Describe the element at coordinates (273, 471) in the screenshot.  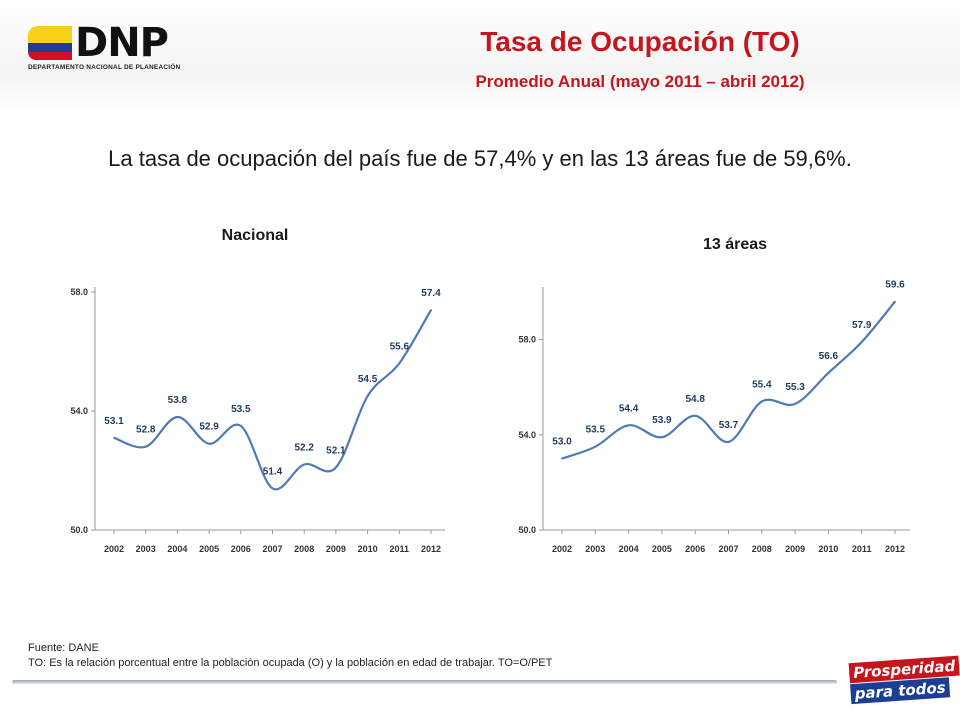
I see `data-label: 51.4` at that location.